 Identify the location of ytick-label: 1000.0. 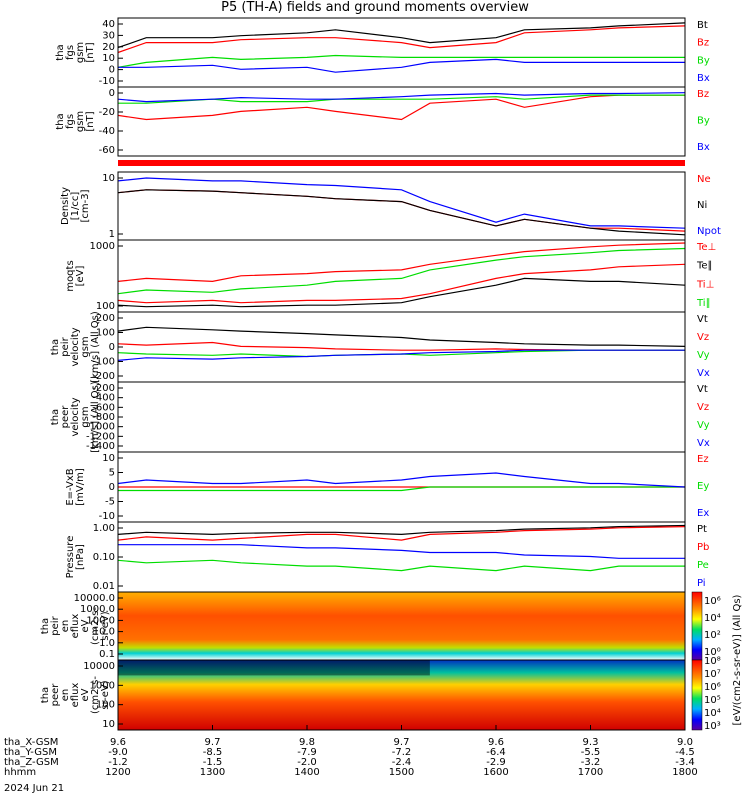
(97, 609).